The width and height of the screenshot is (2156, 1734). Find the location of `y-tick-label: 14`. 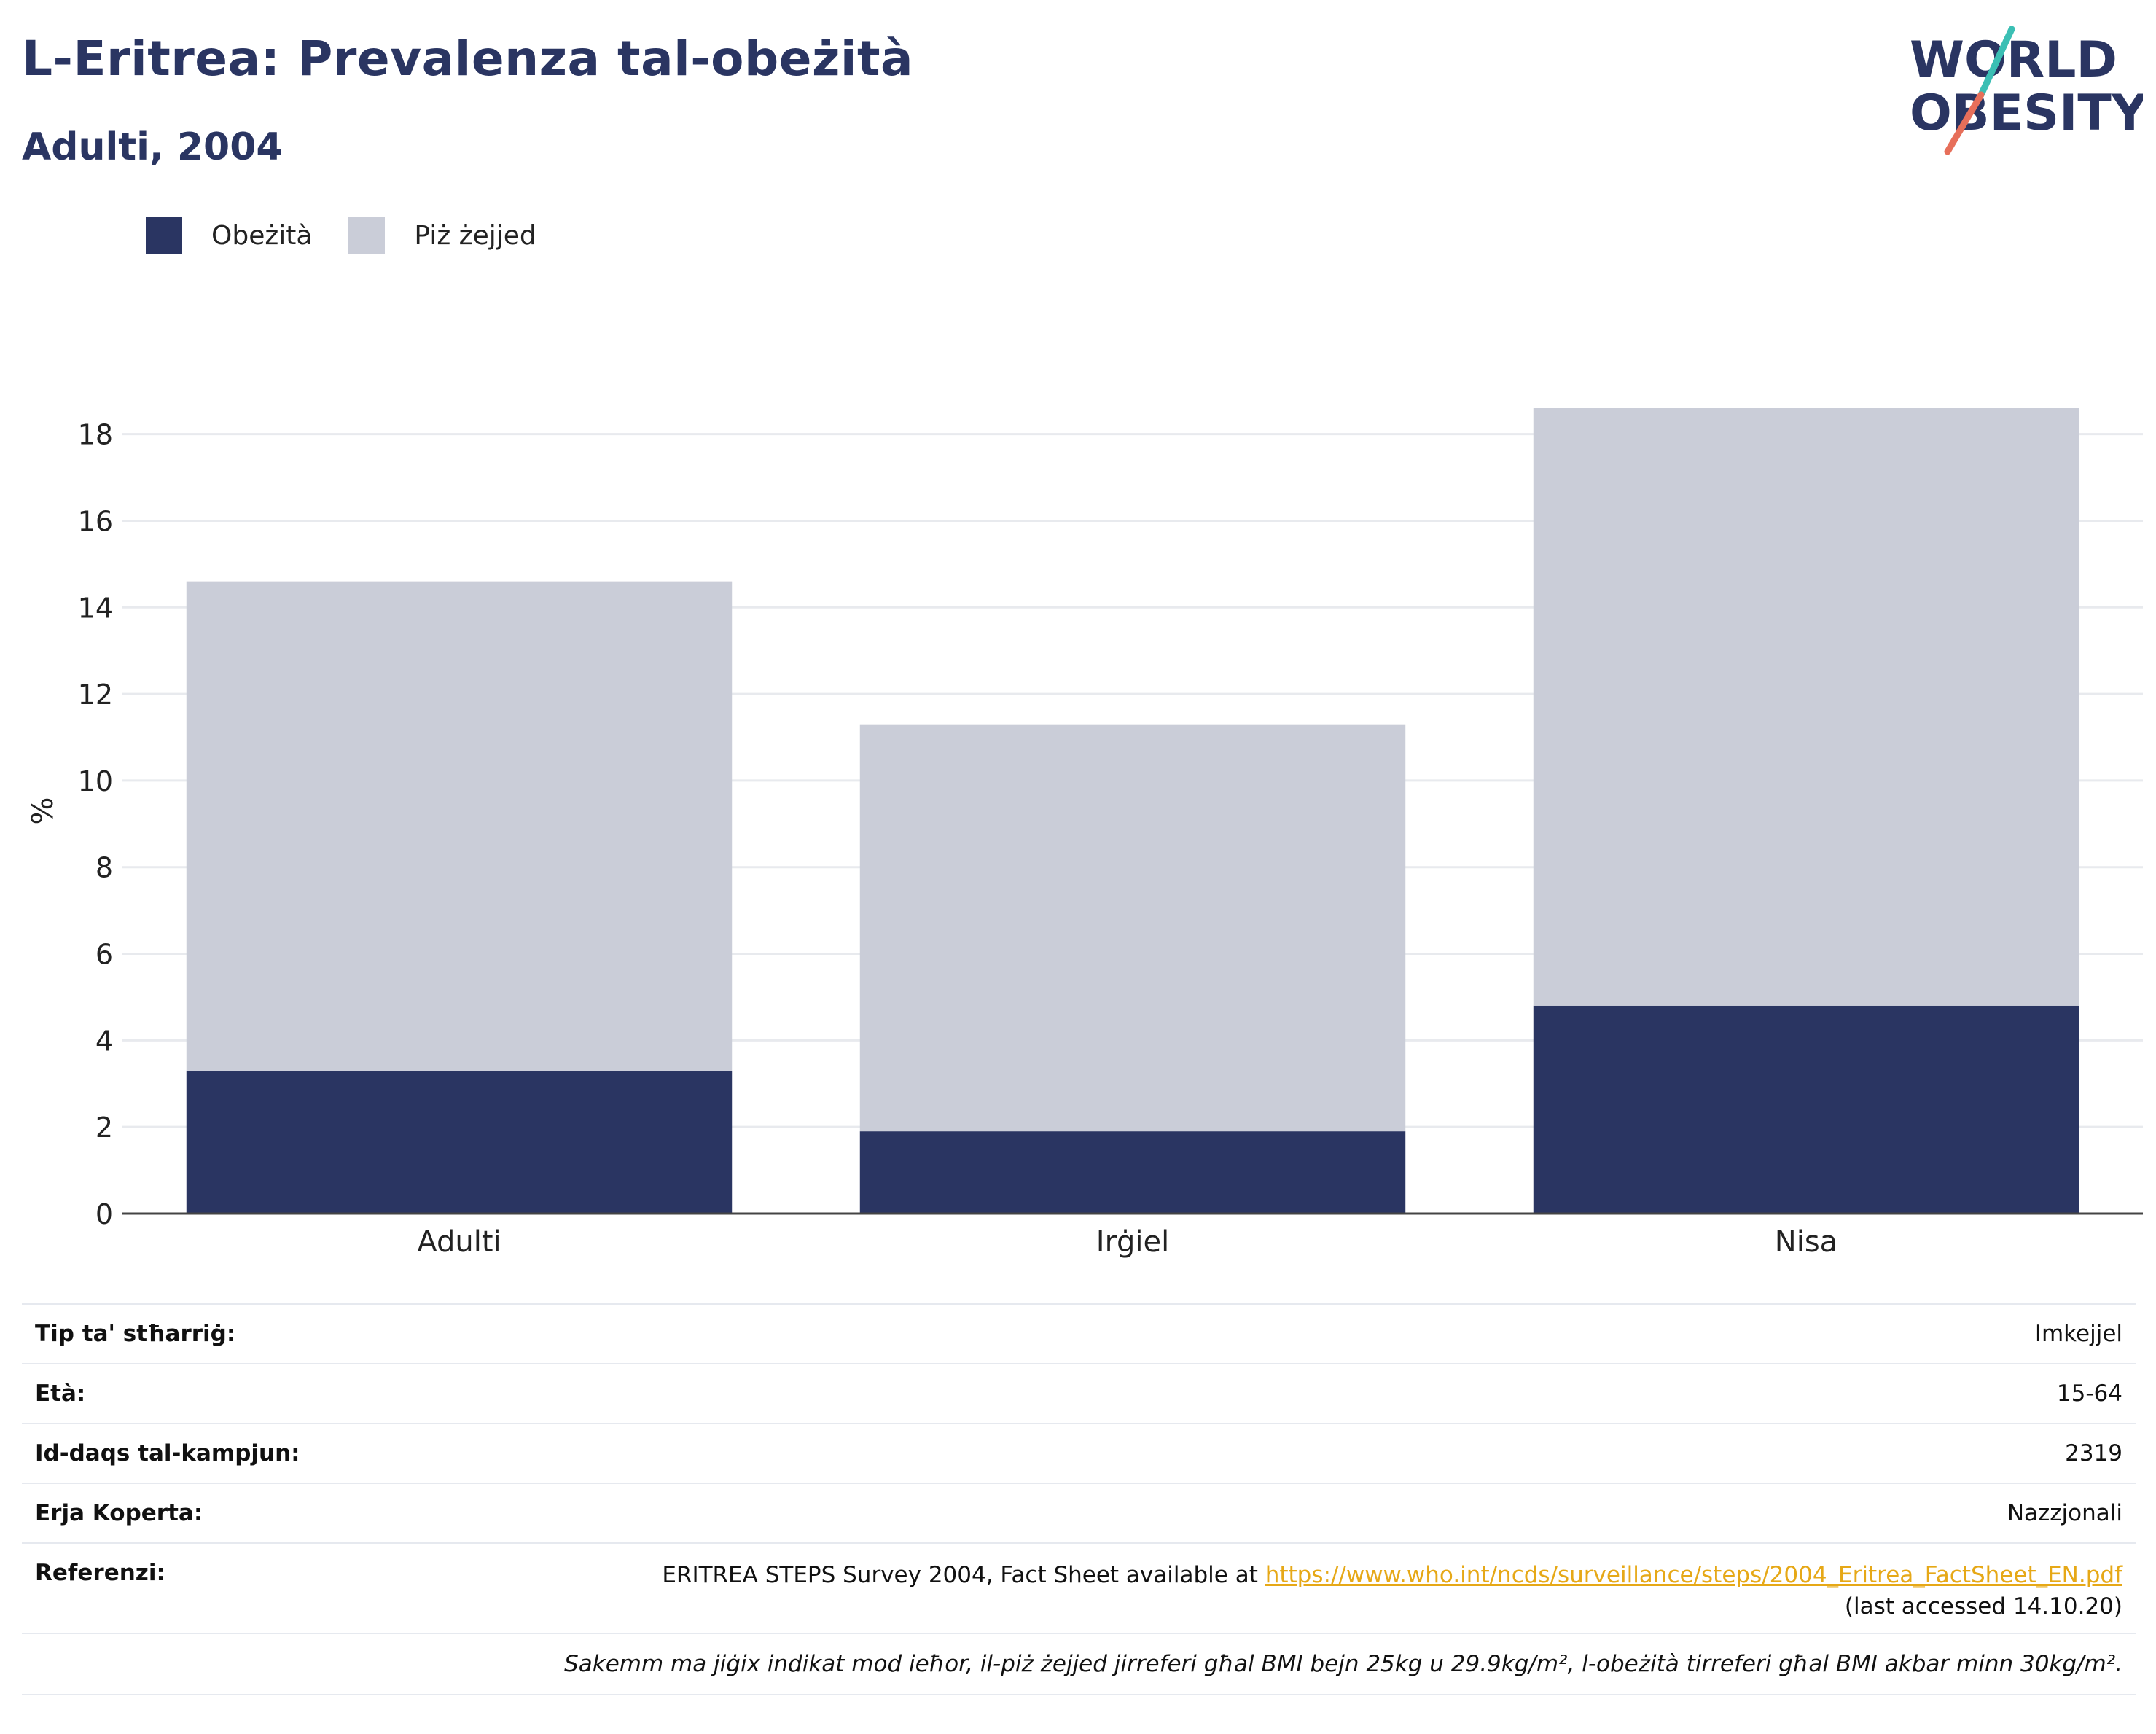

y-tick-label: 14 is located at coordinates (96, 608).